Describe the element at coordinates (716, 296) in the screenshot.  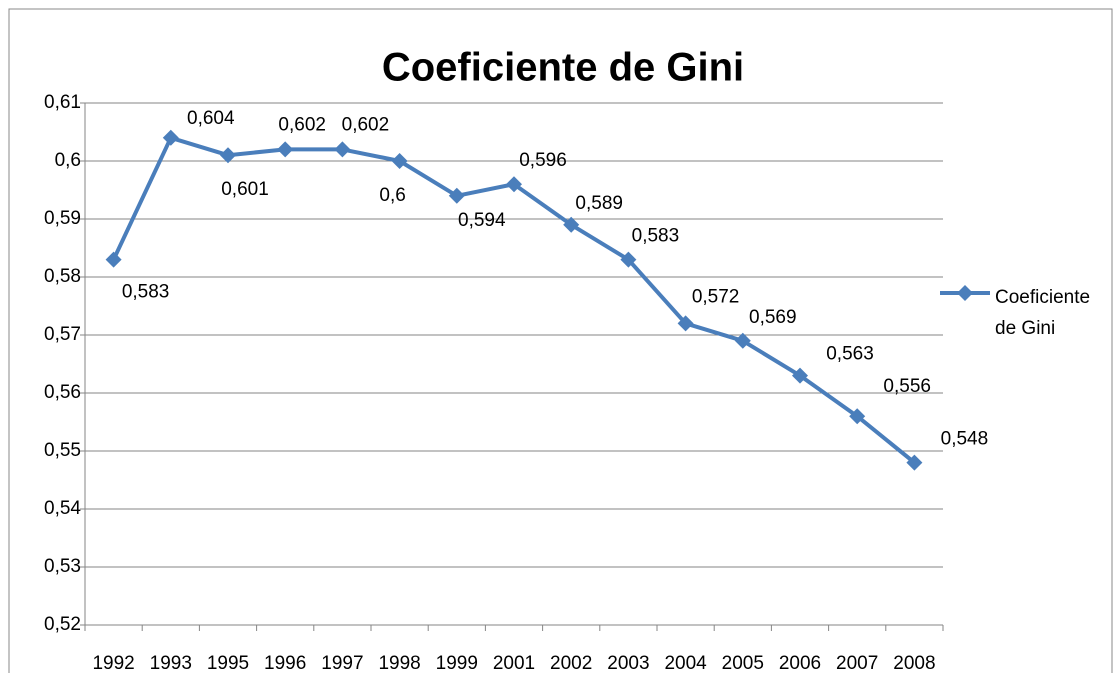
I see `data-label: 0,572` at that location.